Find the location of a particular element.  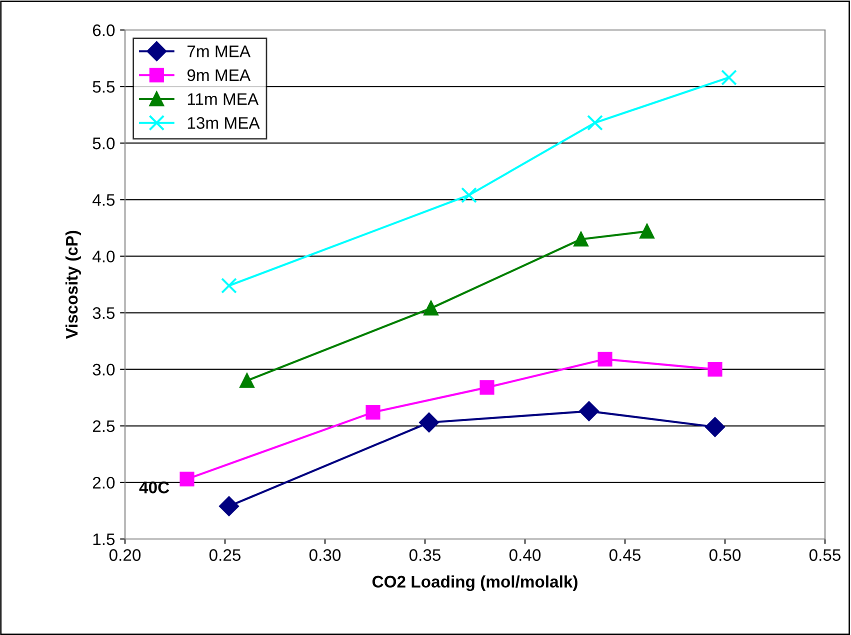

x-tick-label: 0.40 is located at coordinates (525, 555).